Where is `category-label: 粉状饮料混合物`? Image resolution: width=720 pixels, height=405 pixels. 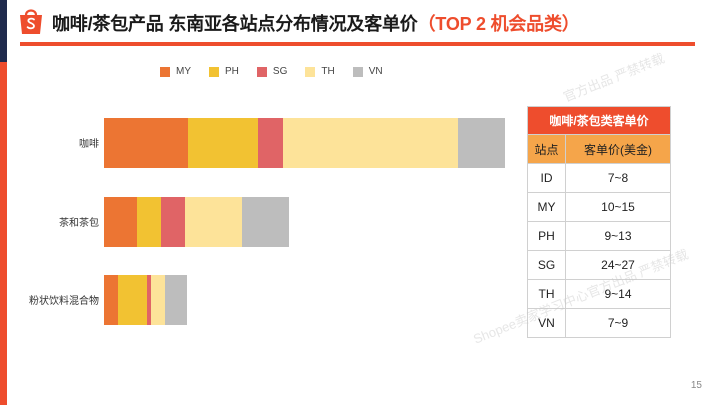 category-label: 粉状饮料混合物 is located at coordinates (64, 300).